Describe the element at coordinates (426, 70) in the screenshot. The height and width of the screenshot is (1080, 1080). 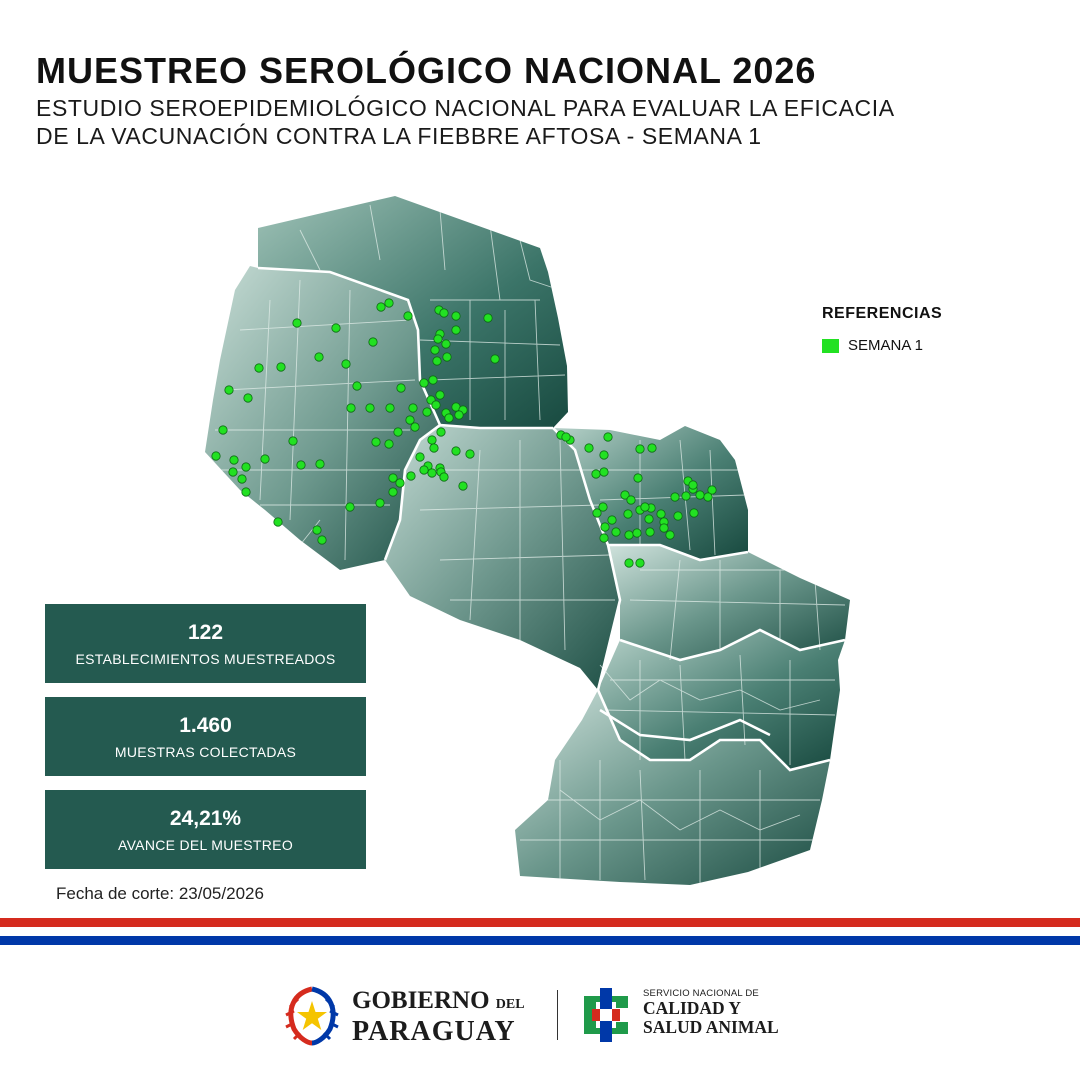
I see `page-title: MUESTREO SEROLÓGICO NACIONAL 2026` at that location.